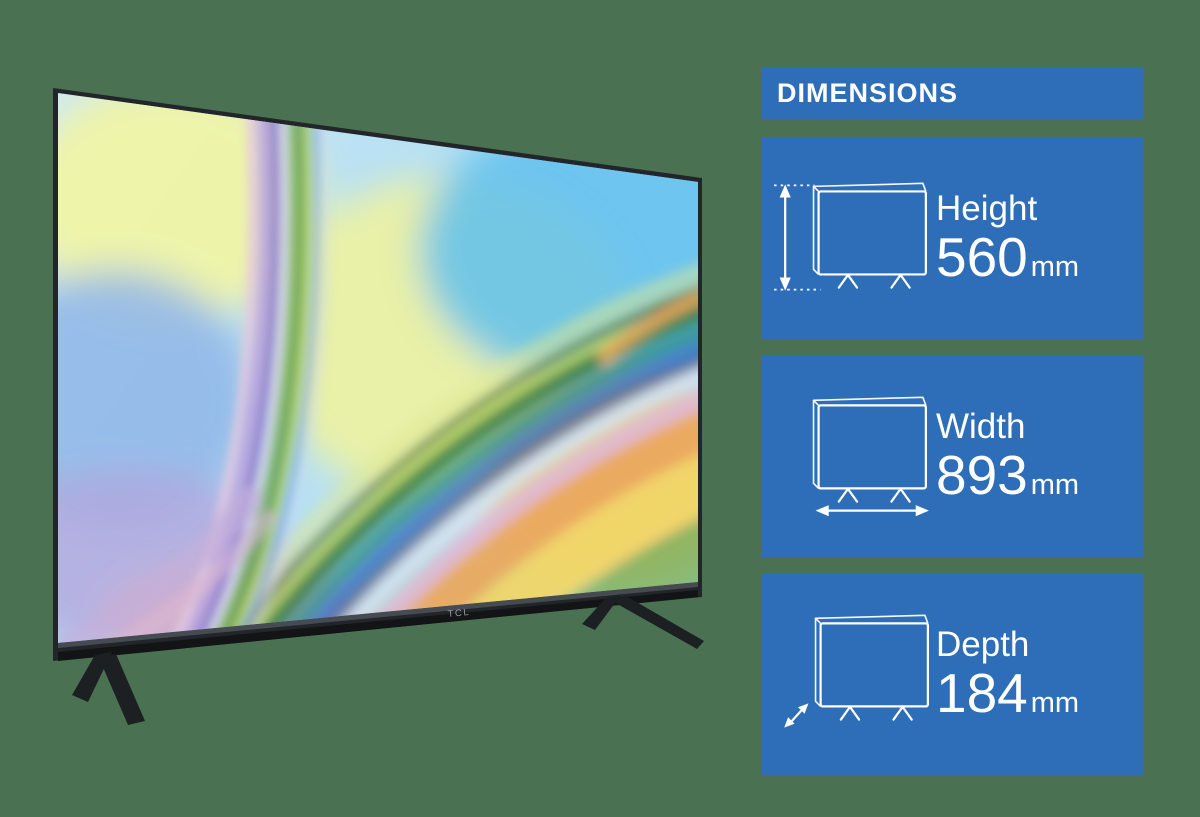 The height and width of the screenshot is (817, 1200). I want to click on tv-chin-highlight, so click(378, 615).